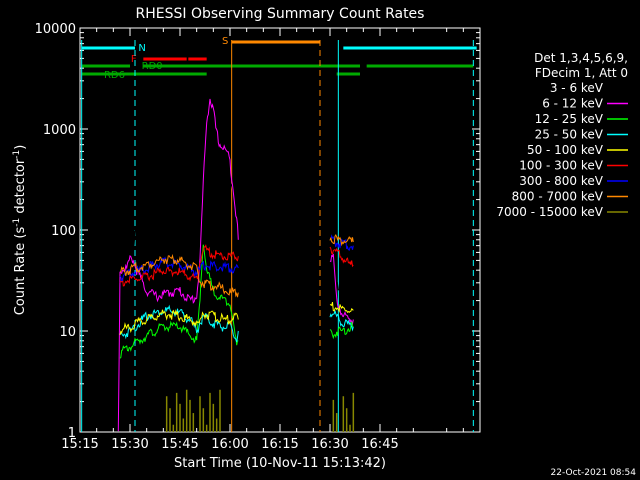  Describe the element at coordinates (20, 147) in the screenshot. I see `y-axis-label-end: )` at that location.